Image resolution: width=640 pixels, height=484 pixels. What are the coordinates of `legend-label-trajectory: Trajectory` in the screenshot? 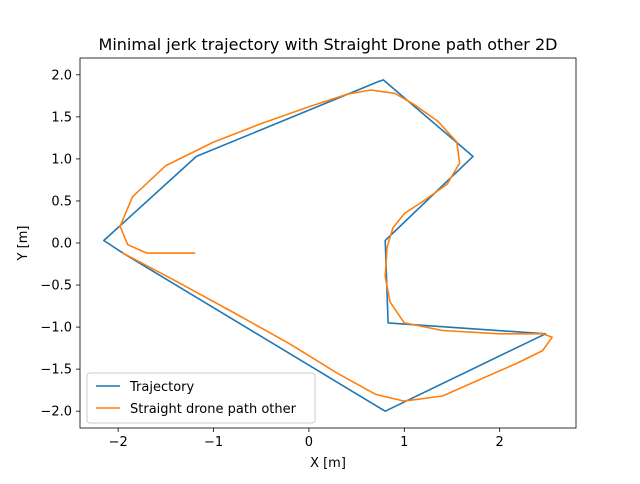 It's located at (161, 387).